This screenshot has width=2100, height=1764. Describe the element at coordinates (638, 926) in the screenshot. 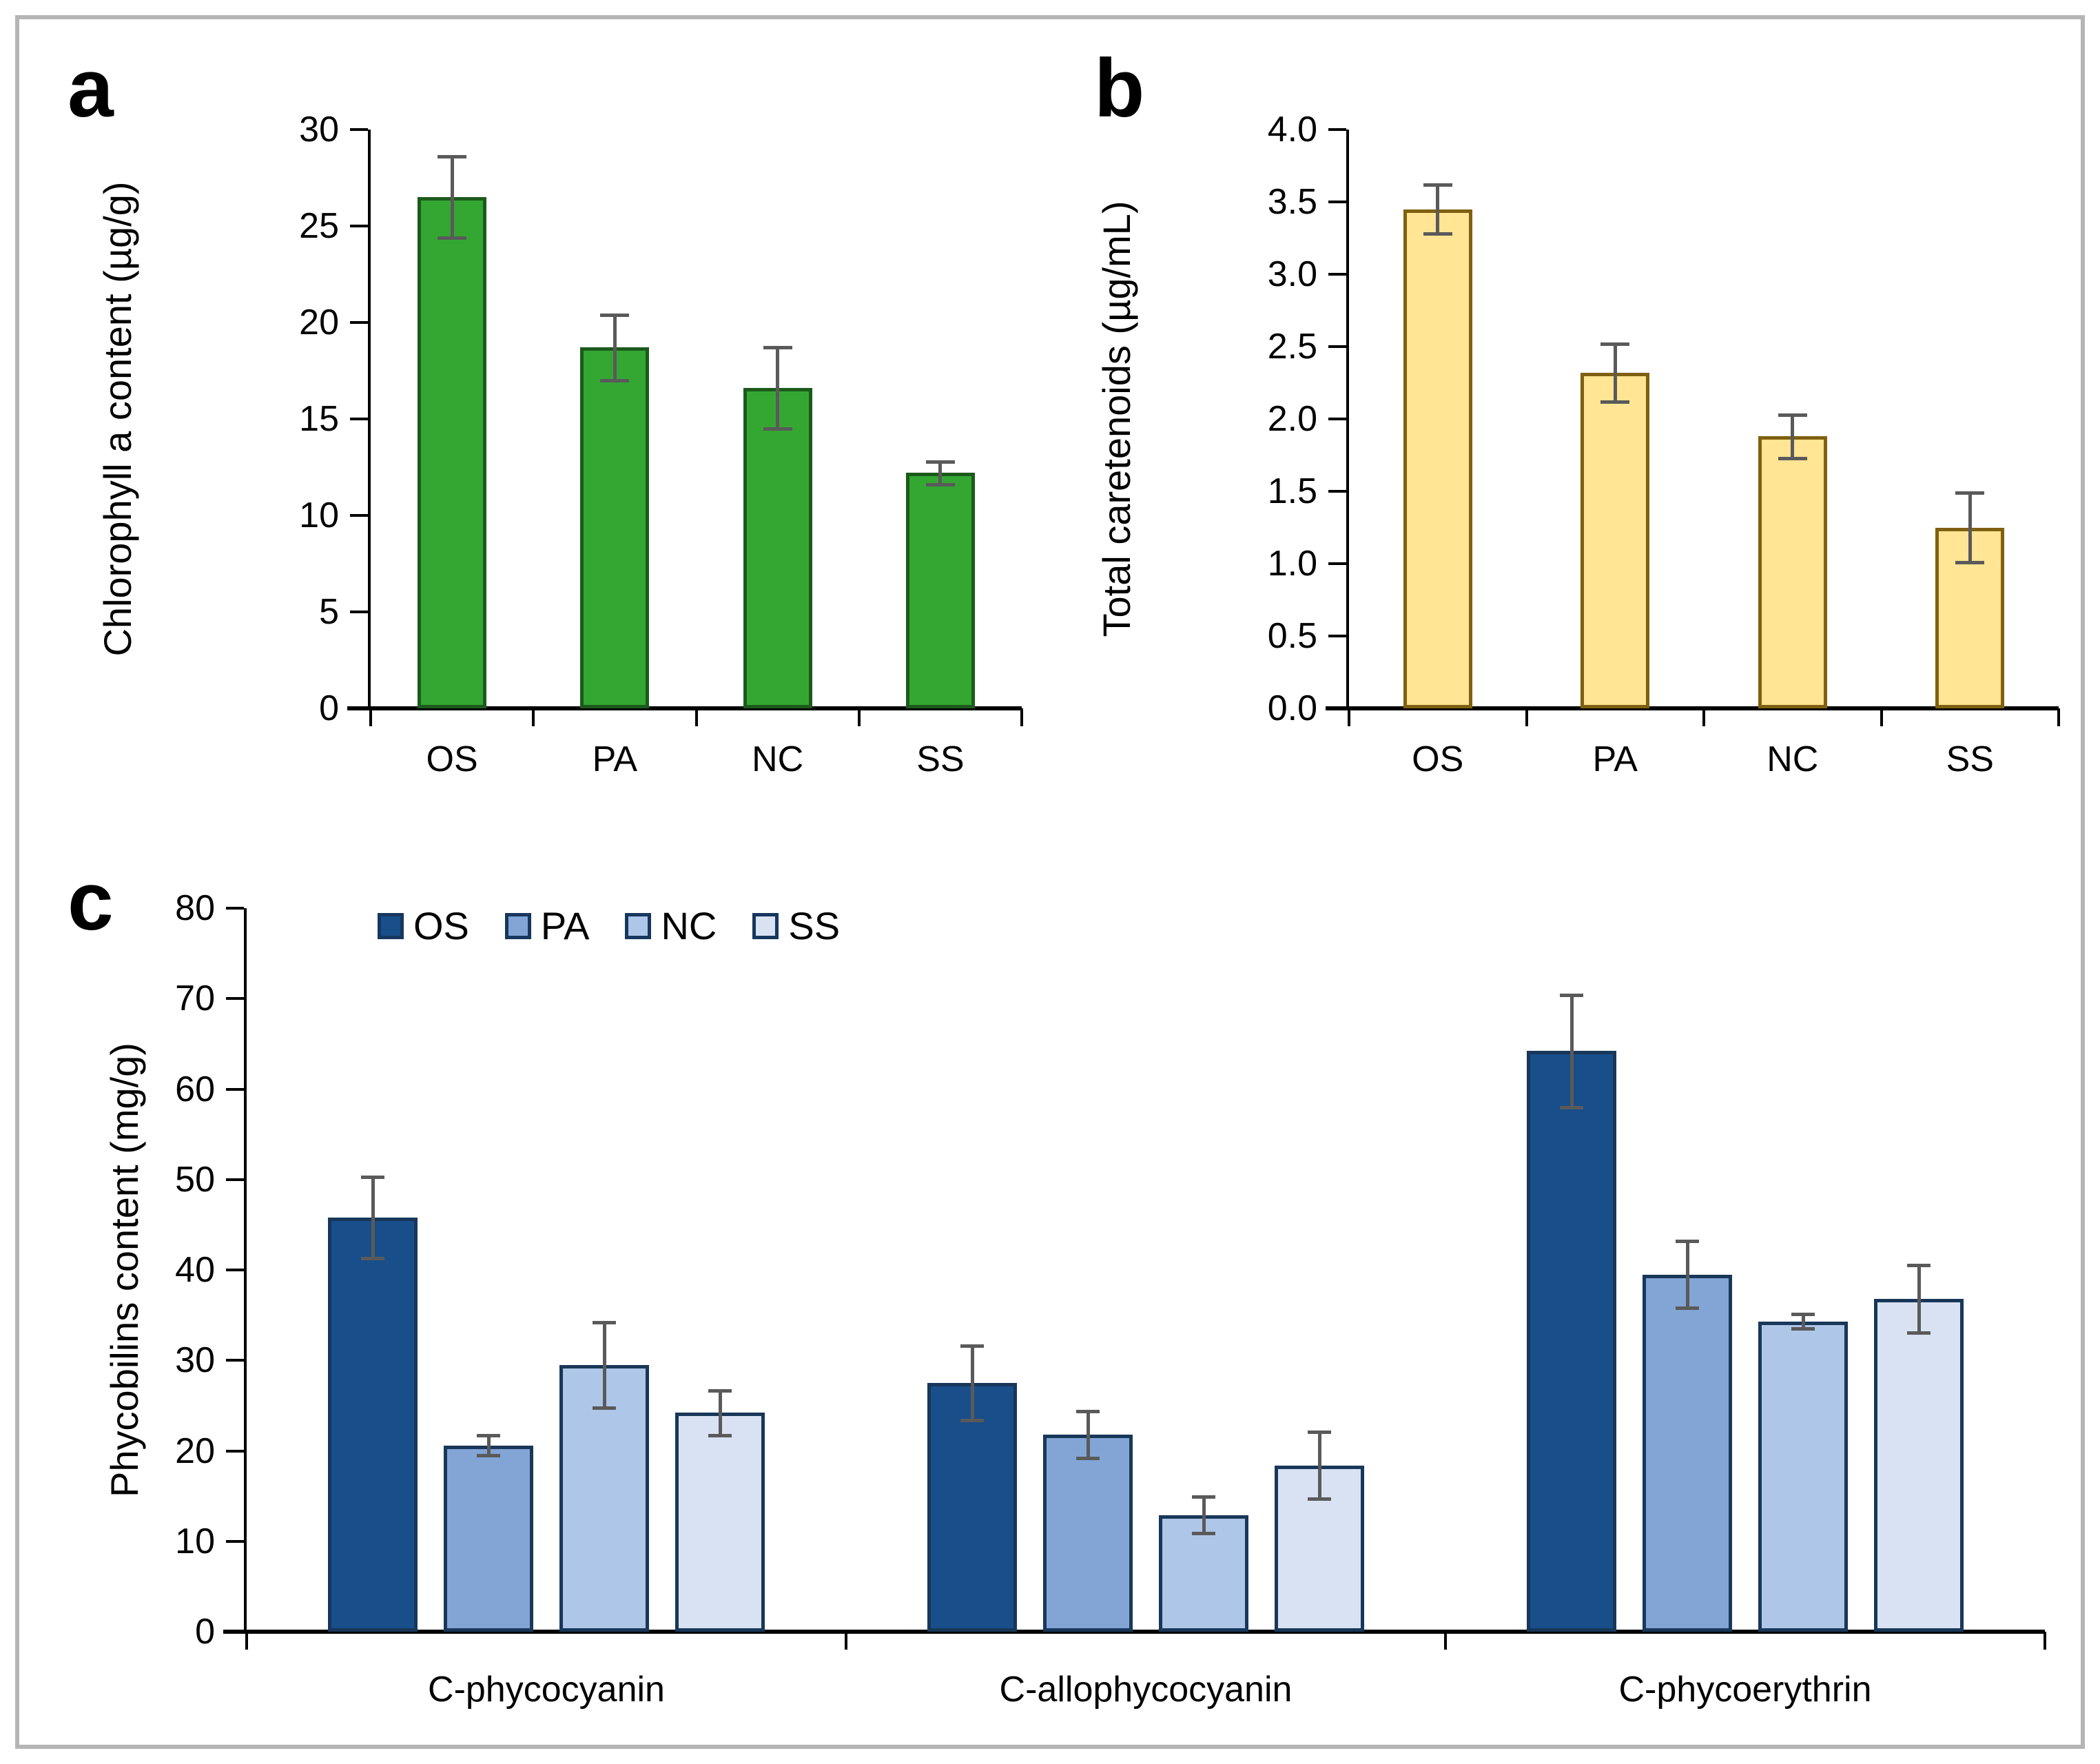

I see `legend-swatch-NC` at that location.